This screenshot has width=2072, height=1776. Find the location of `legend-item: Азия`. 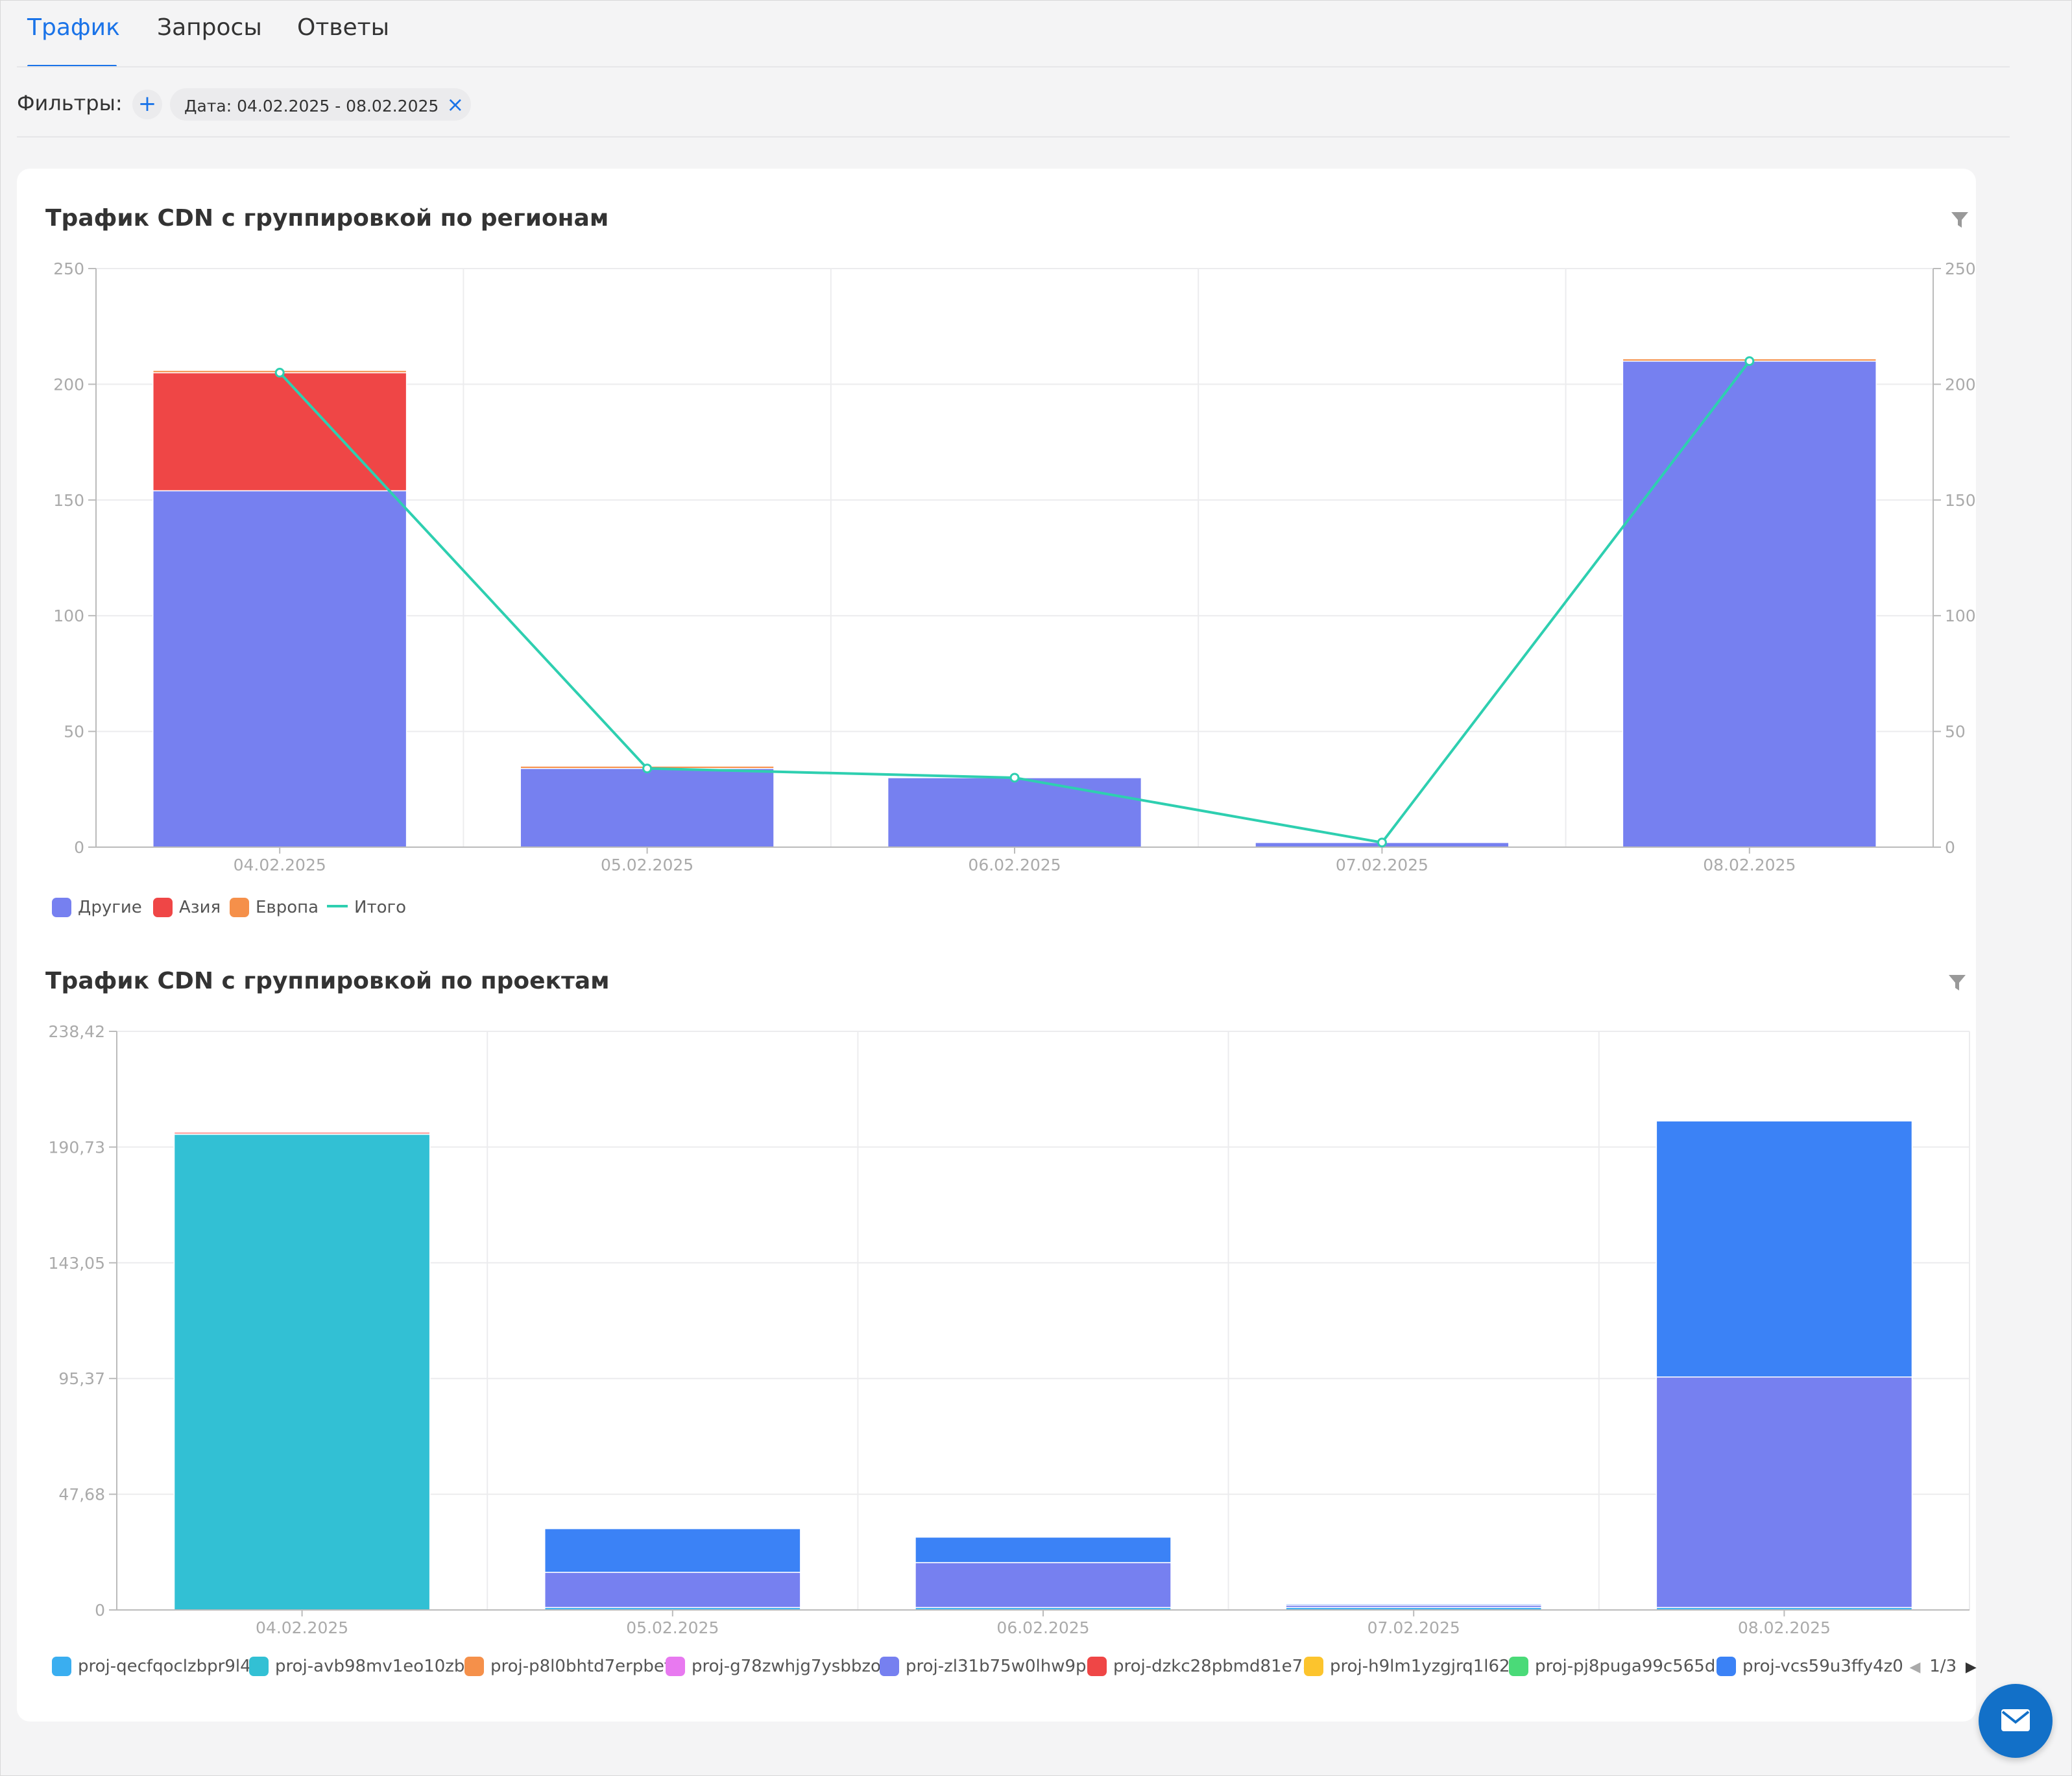

legend-item: Азия is located at coordinates (187, 907).